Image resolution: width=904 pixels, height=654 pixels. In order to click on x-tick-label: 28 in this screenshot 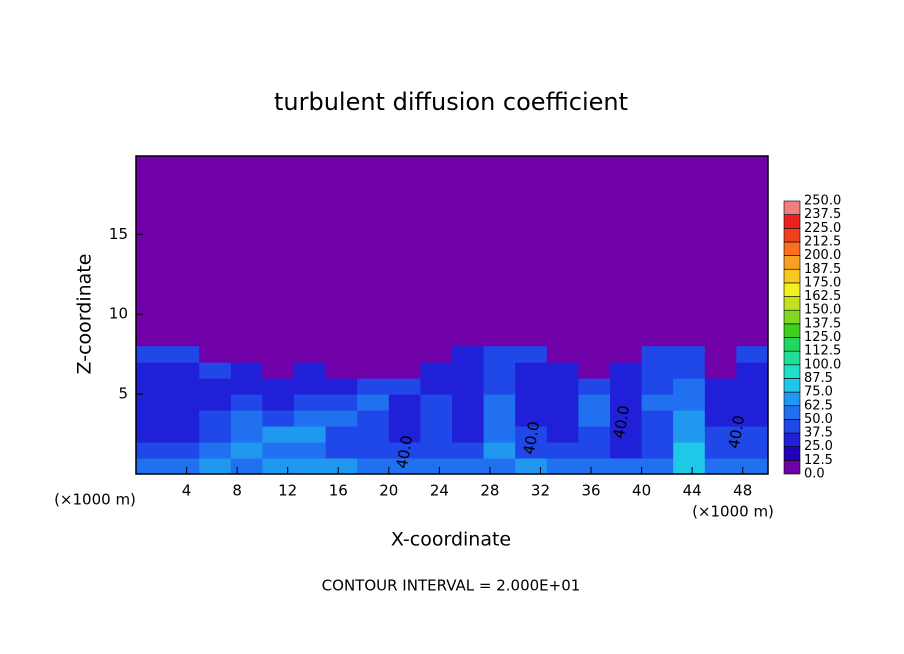, I will do `click(489, 491)`.